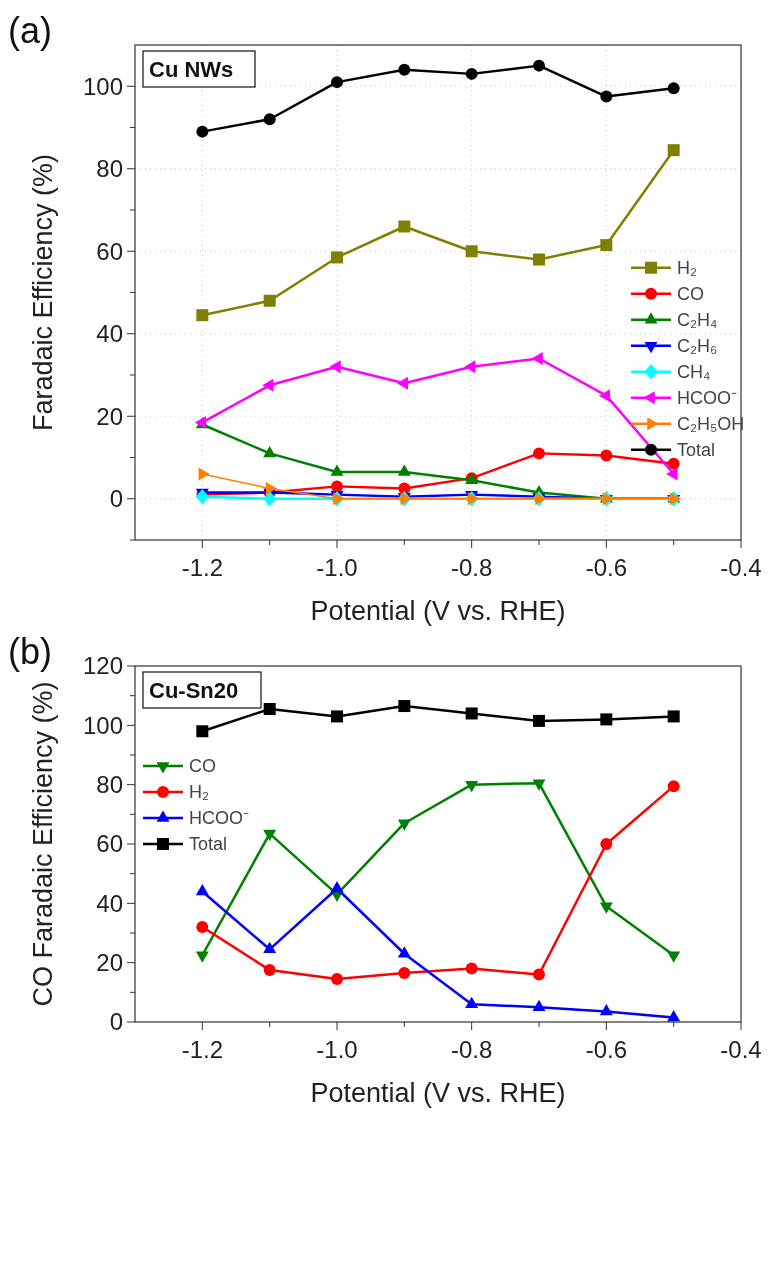 The image size is (783, 1285). What do you see at coordinates (697, 346) in the screenshot?
I see `legend-label: C₂H₆` at bounding box center [697, 346].